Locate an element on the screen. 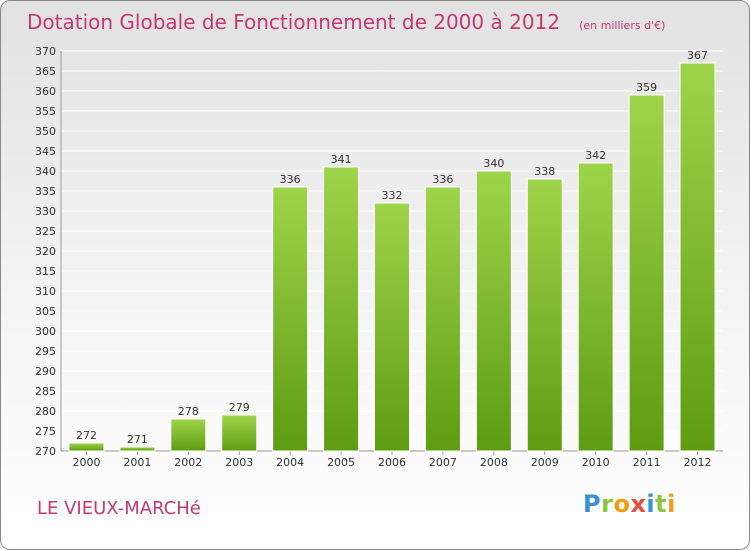  x-tick-label: 2005 is located at coordinates (341, 462).